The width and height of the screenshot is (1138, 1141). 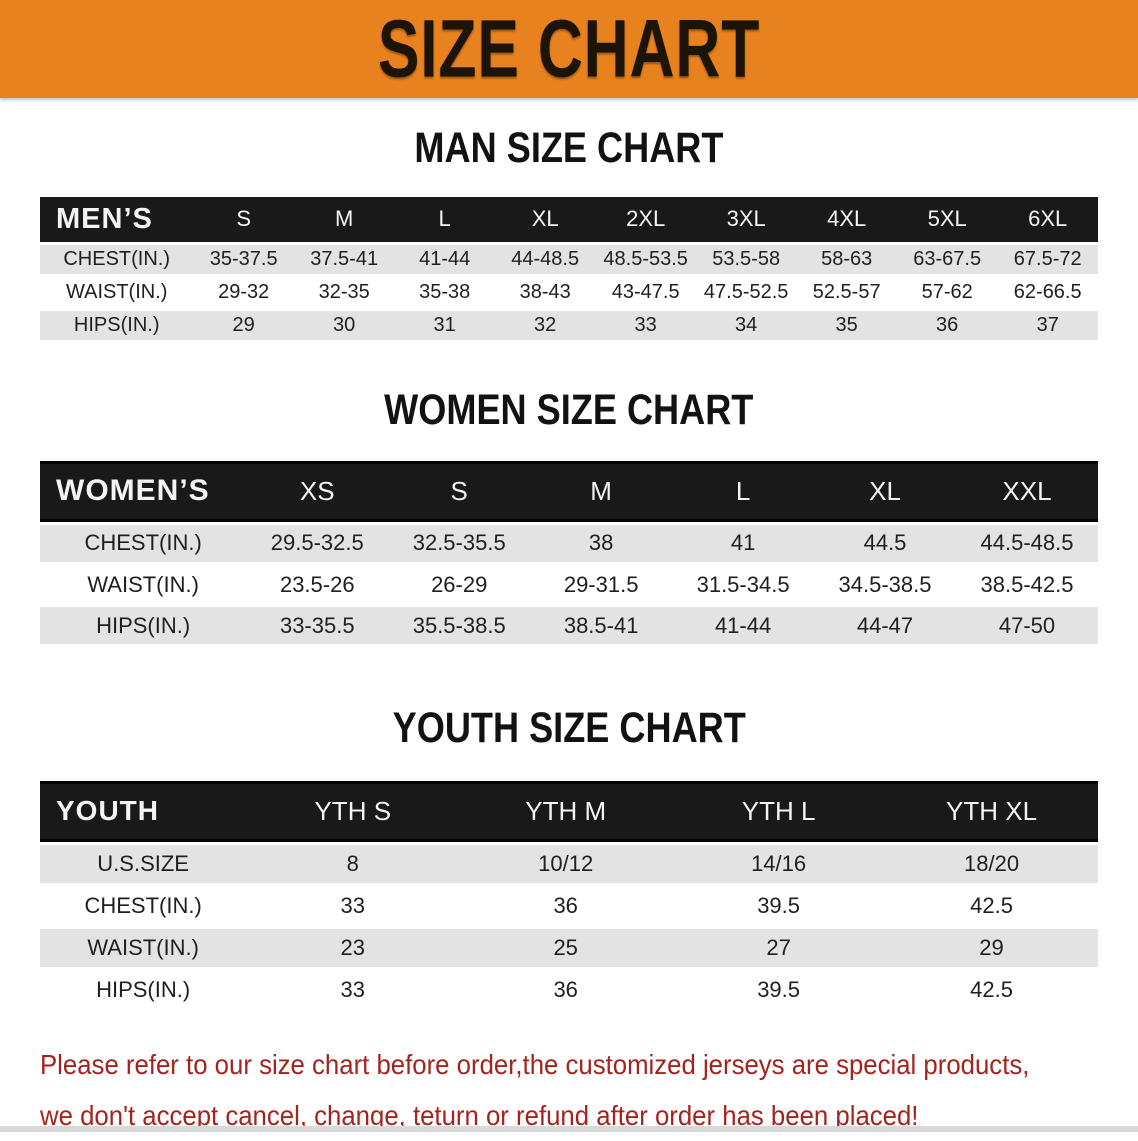 What do you see at coordinates (243, 293) in the screenshot?
I see `size-value-cell: 29-32` at bounding box center [243, 293].